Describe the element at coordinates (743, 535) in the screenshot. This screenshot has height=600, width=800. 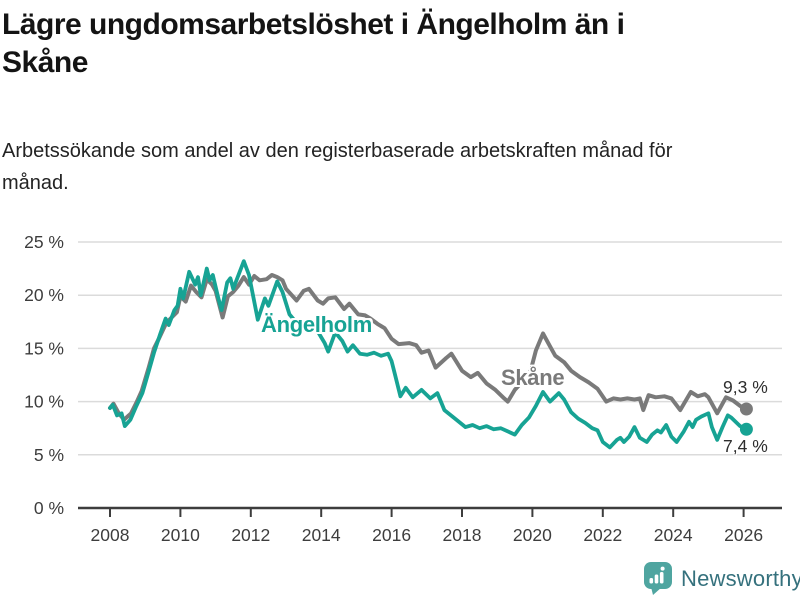
I see `x-tick-label: 2026` at that location.